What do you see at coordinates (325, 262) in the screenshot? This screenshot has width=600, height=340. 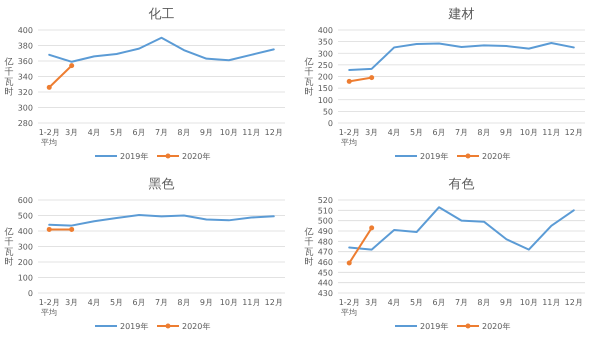 I see `y-tick-label: 460` at bounding box center [325, 262].